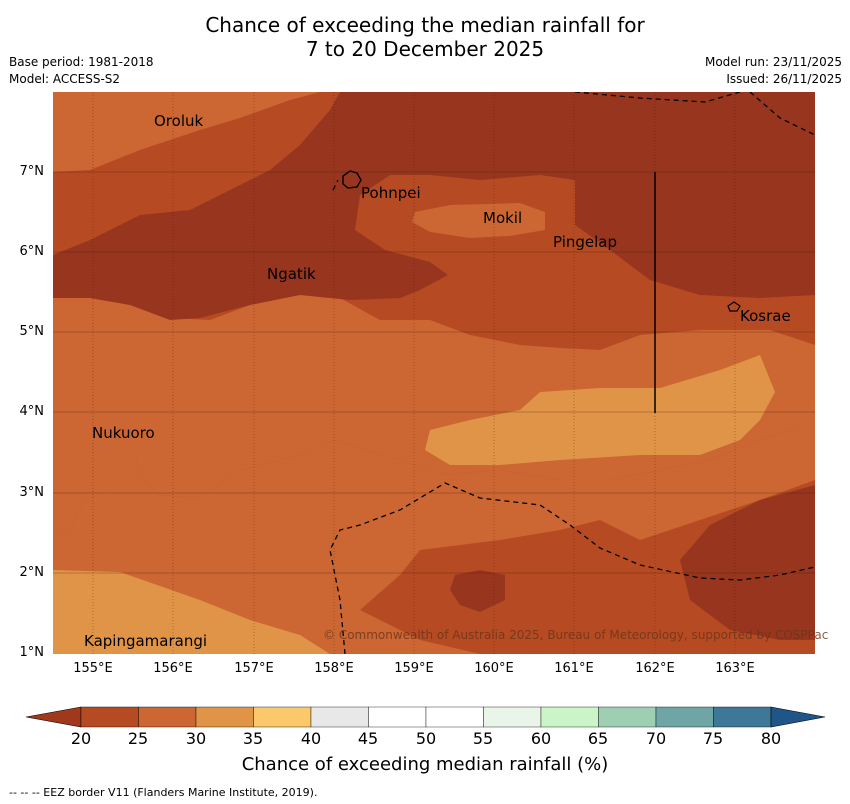 The width and height of the screenshot is (850, 804). What do you see at coordinates (391, 193) in the screenshot?
I see `place-label-pohnpei: Pohnpei` at bounding box center [391, 193].